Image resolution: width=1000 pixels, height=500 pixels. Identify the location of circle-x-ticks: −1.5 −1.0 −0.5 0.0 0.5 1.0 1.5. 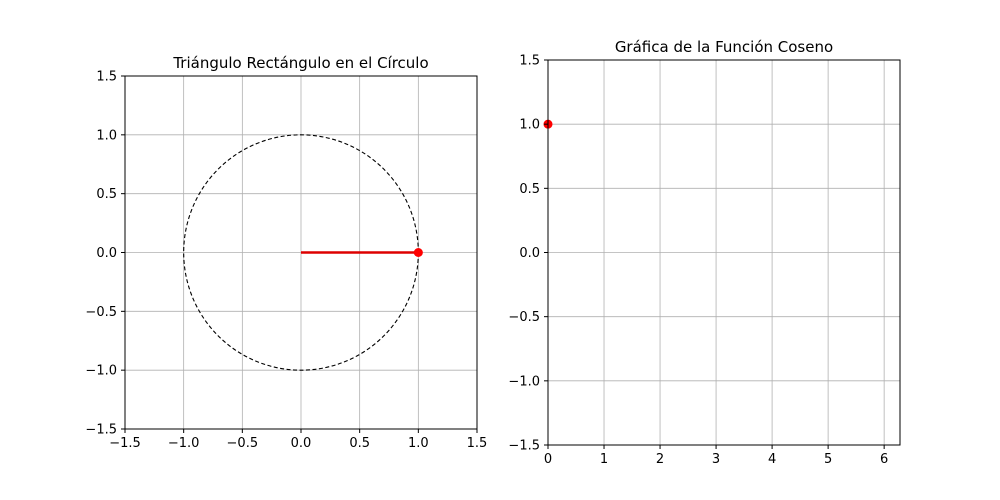
(298, 440).